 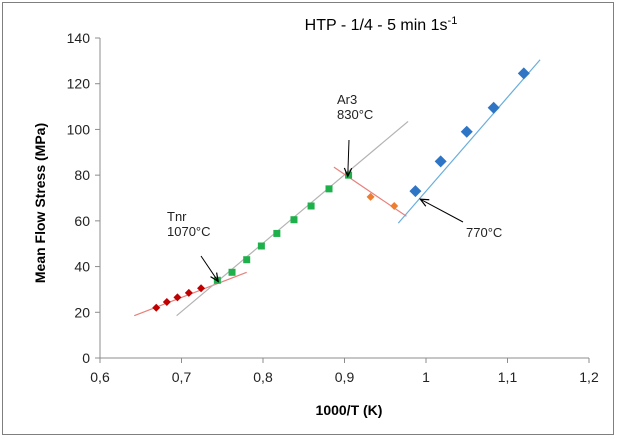 I want to click on annotation-label: 770°C, so click(x=484, y=232).